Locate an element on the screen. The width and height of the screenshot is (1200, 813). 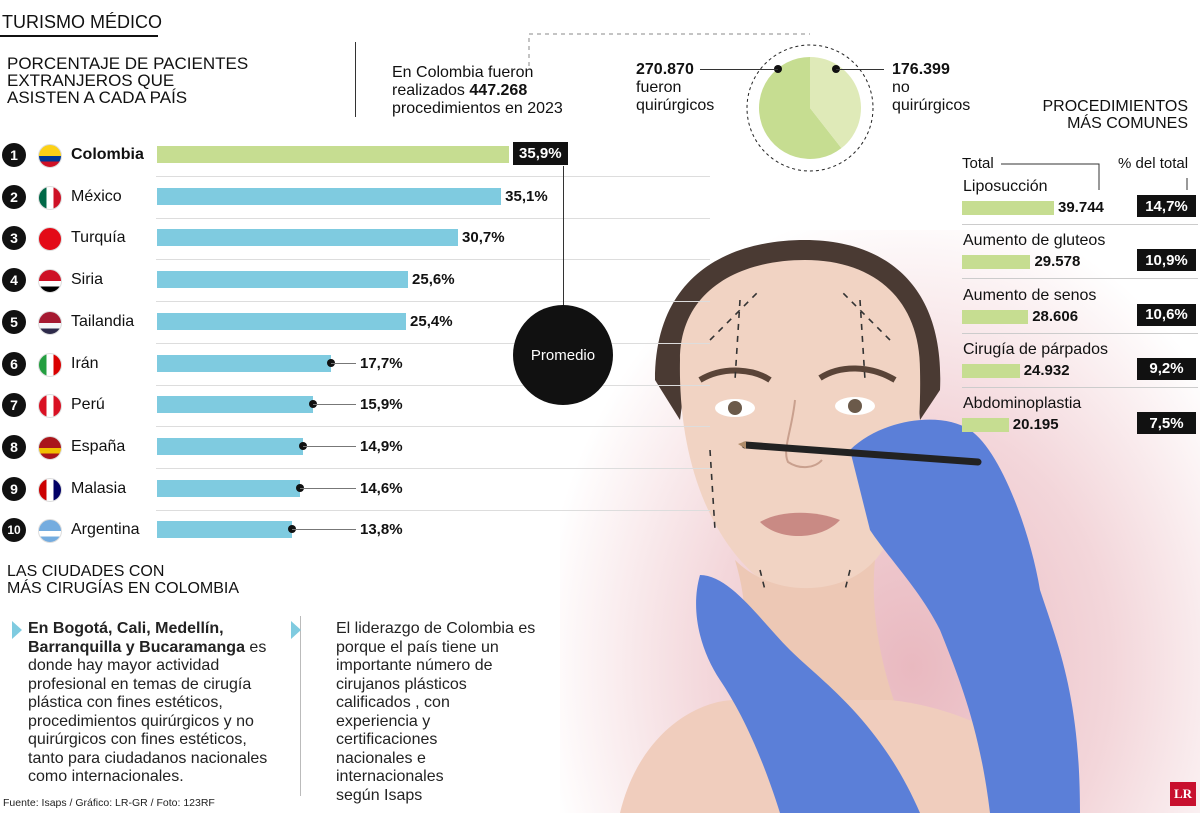
note-line: tanto para ciudadanos nacionales is located at coordinates (148, 758).